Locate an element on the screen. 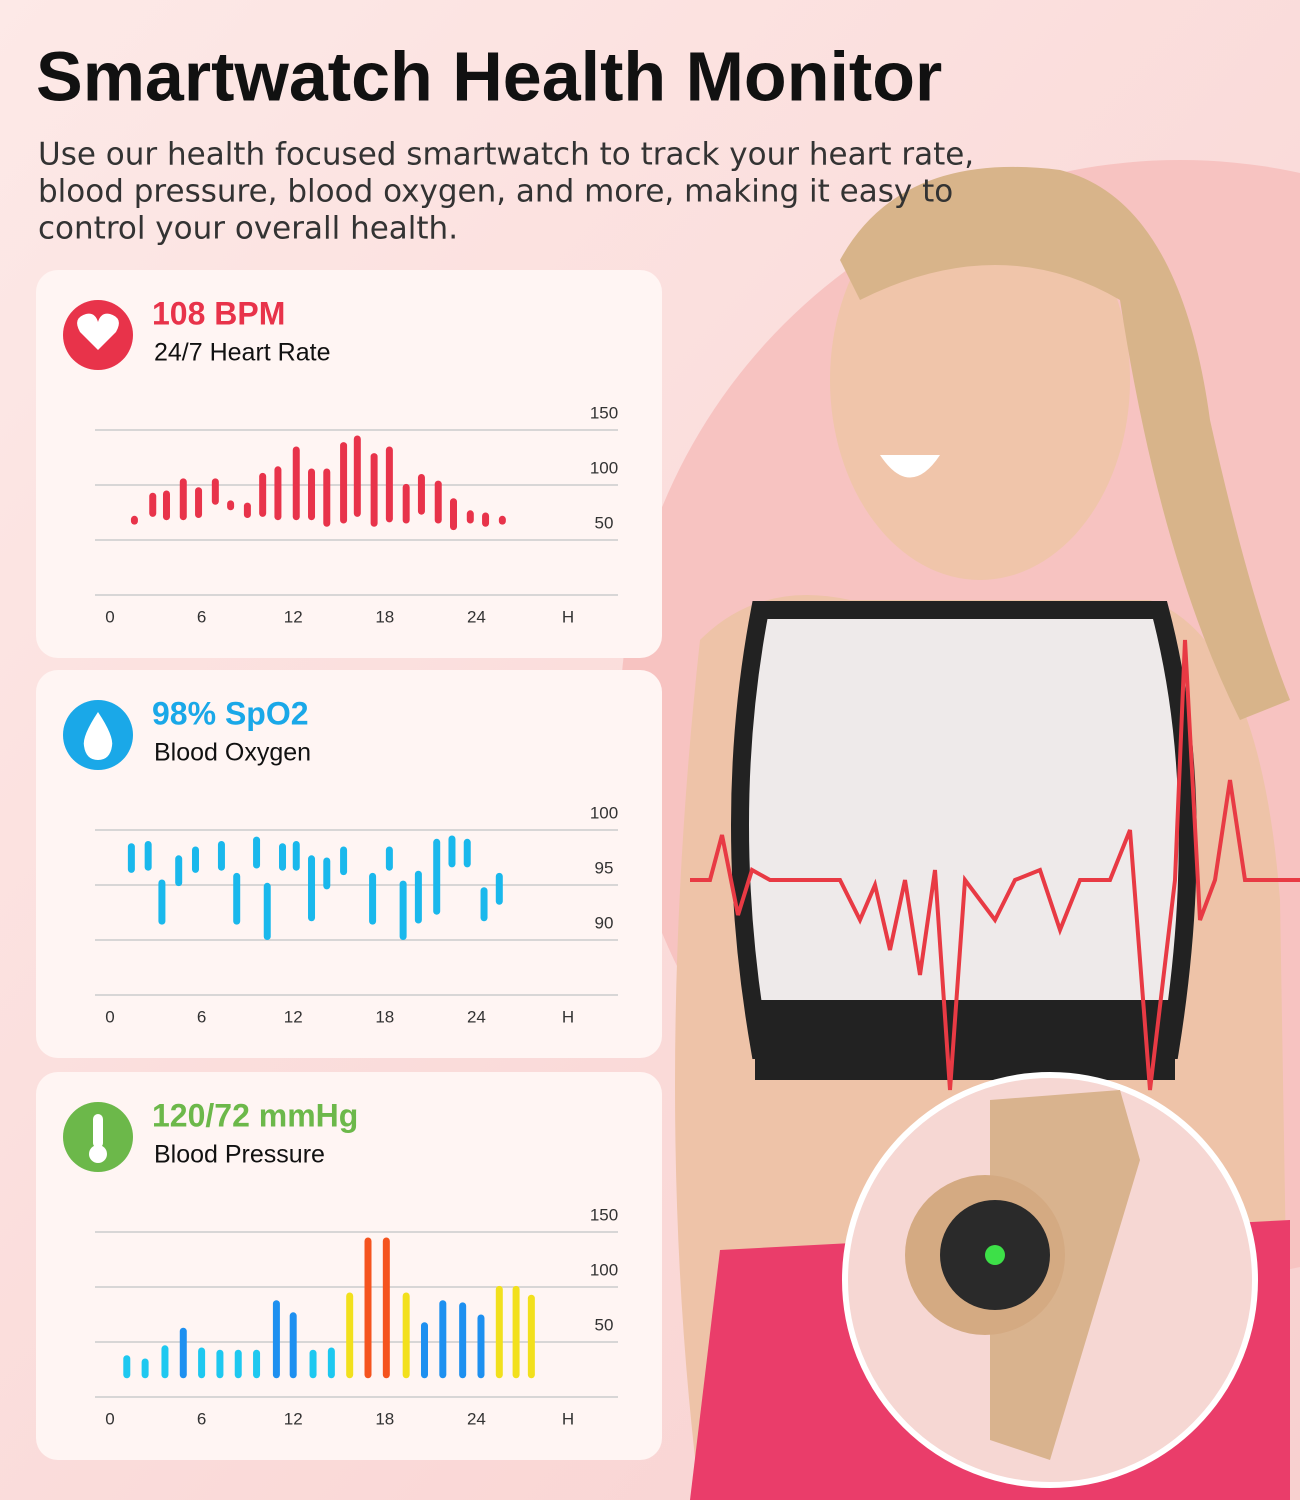 This screenshot has height=1504, width=1300. drop-icon is located at coordinates (98, 736).